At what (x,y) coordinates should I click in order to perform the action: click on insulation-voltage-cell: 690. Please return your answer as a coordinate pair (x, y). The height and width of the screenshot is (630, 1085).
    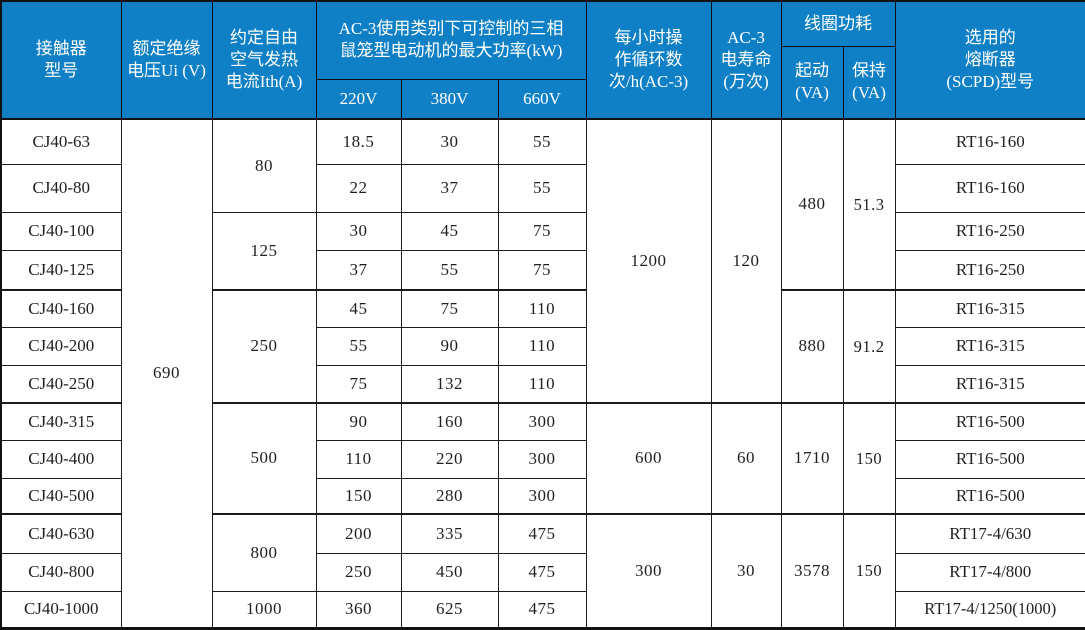
    Looking at the image, I should click on (166, 373).